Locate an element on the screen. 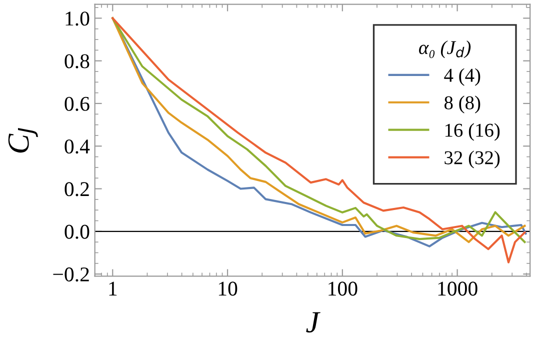  y-tick-label: 0.0 is located at coordinates (77, 231).